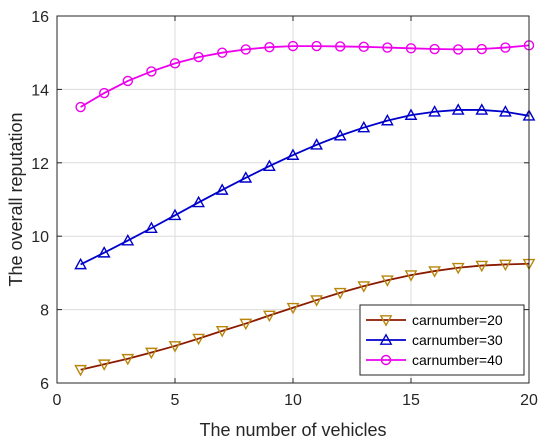  Describe the element at coordinates (292, 430) in the screenshot. I see `x-axis-label: The number of vehicles` at that location.